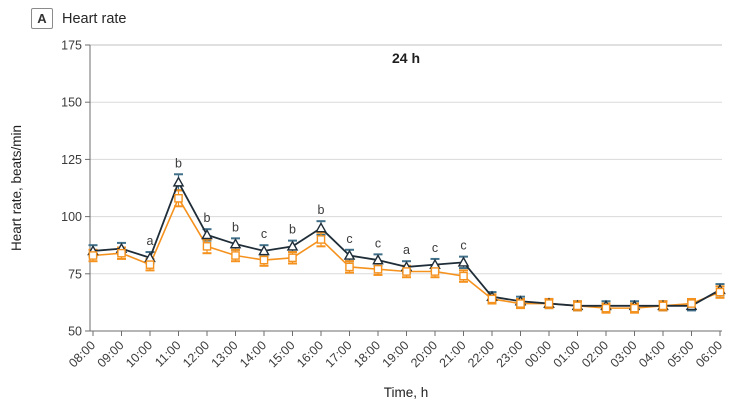 The height and width of the screenshot is (414, 750). Describe the element at coordinates (624, 354) in the screenshot. I see `x-tick-label: 03:00` at that location.